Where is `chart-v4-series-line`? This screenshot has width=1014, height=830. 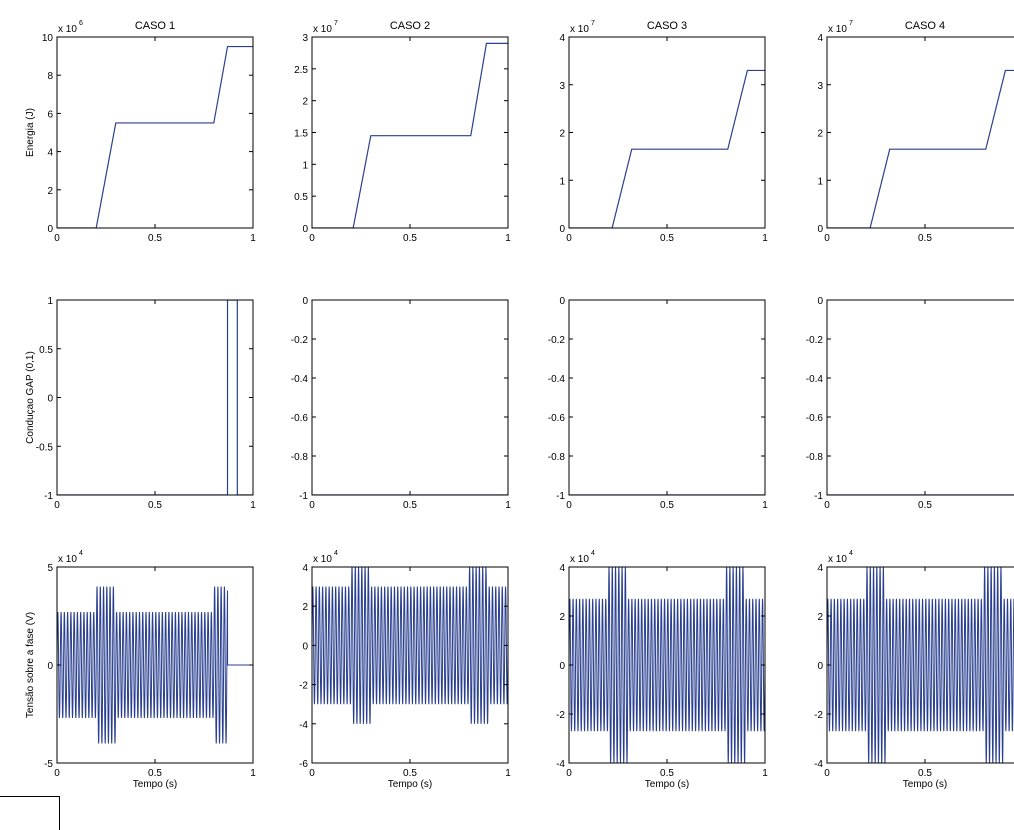 chart-v4-series-line is located at coordinates (920, 665).